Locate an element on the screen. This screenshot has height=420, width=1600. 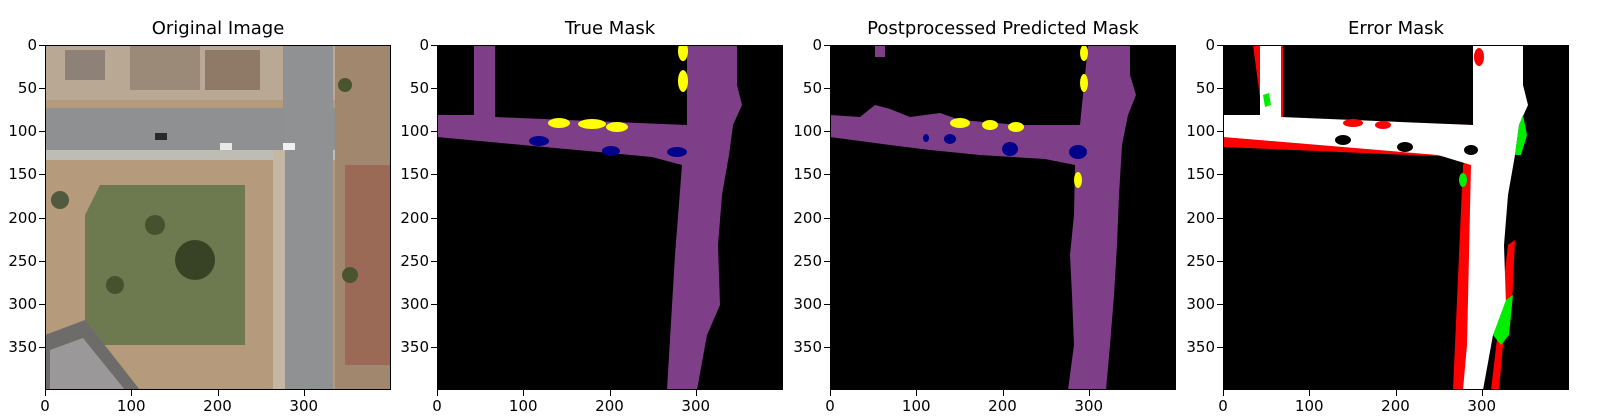
panel-title: Original Image is located at coordinates (218, 28).